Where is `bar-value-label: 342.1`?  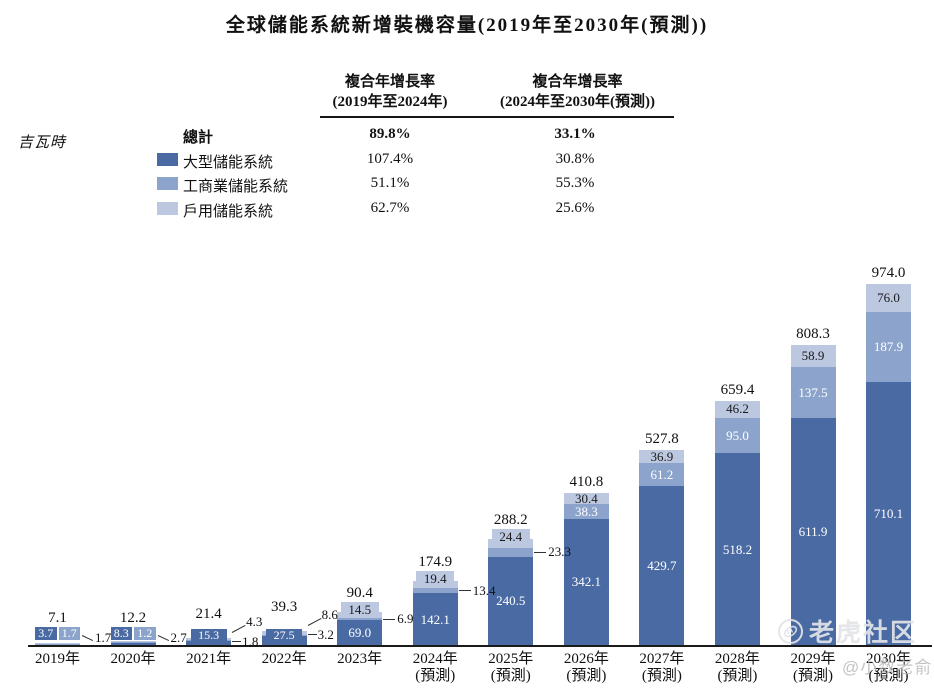
bar-value-label: 342.1 is located at coordinates (586, 582).